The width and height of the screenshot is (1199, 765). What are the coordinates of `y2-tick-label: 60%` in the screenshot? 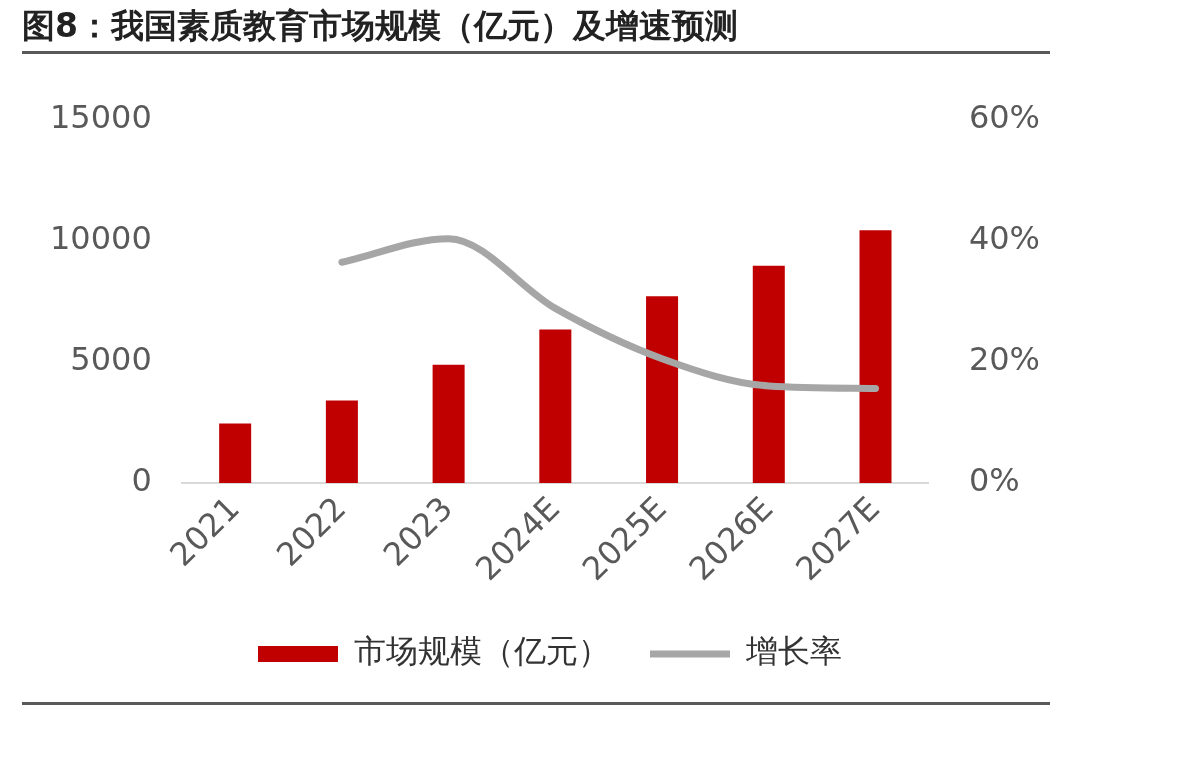 It's located at (1004, 116).